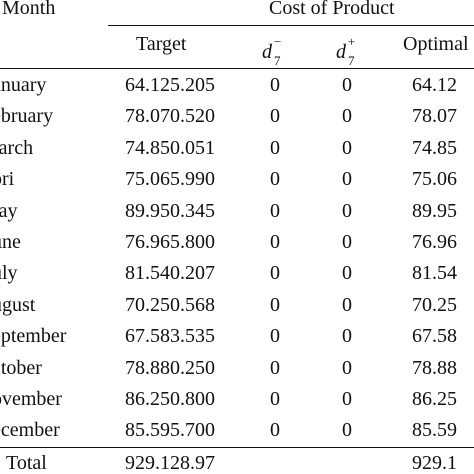 Image resolution: width=474 pixels, height=474 pixels. I want to click on target-cell: 67.583.535, so click(170, 336).